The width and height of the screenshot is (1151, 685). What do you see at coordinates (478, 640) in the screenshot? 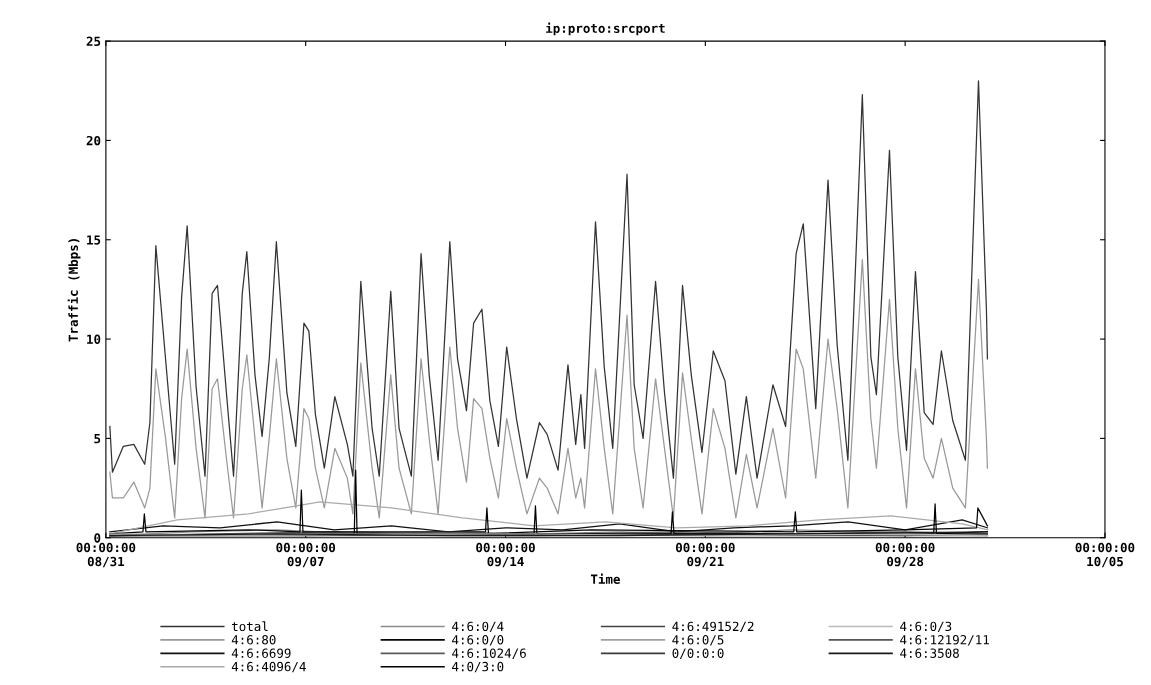
I see `legend-label: 4:6:0/0` at bounding box center [478, 640].